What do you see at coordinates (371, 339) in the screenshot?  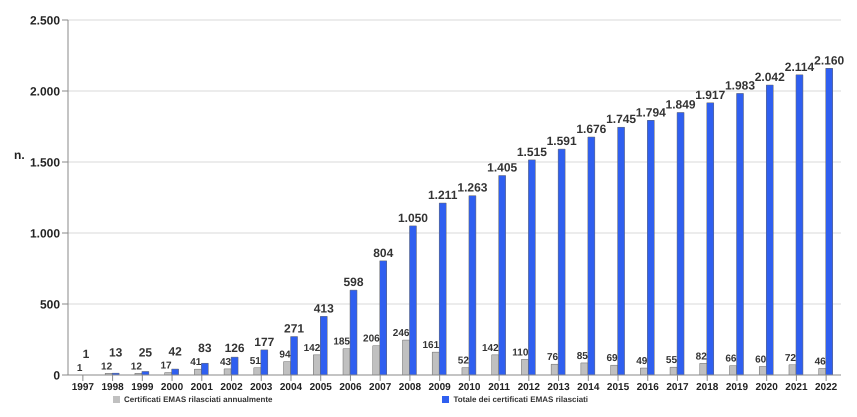 I see `data-label: 206` at bounding box center [371, 339].